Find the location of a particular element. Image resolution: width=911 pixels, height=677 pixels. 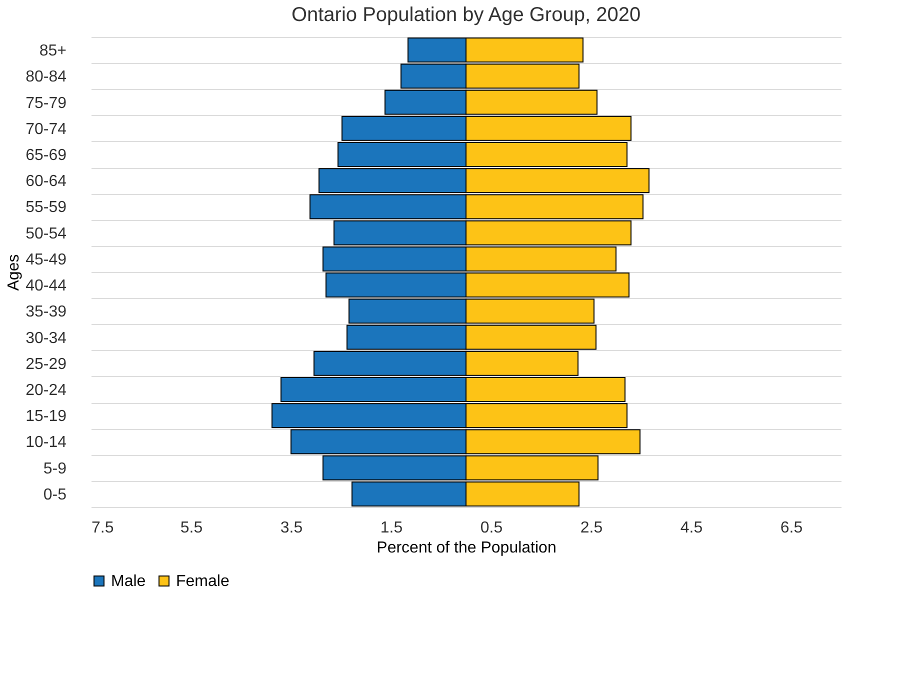

x-axis-title: Percent of the Population is located at coordinates (466, 548).